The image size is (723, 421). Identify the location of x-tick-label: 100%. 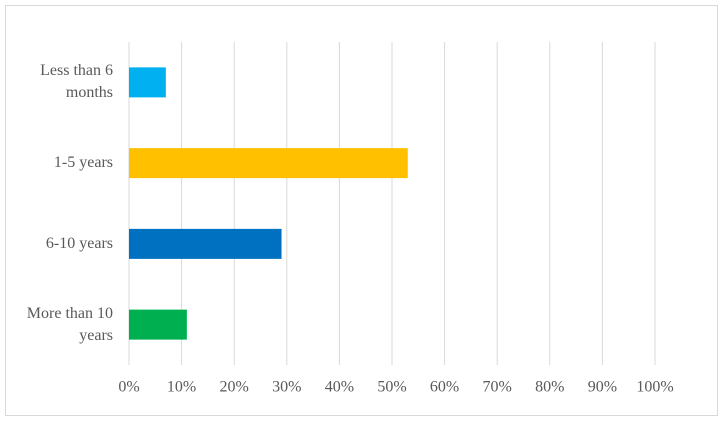
(654, 387).